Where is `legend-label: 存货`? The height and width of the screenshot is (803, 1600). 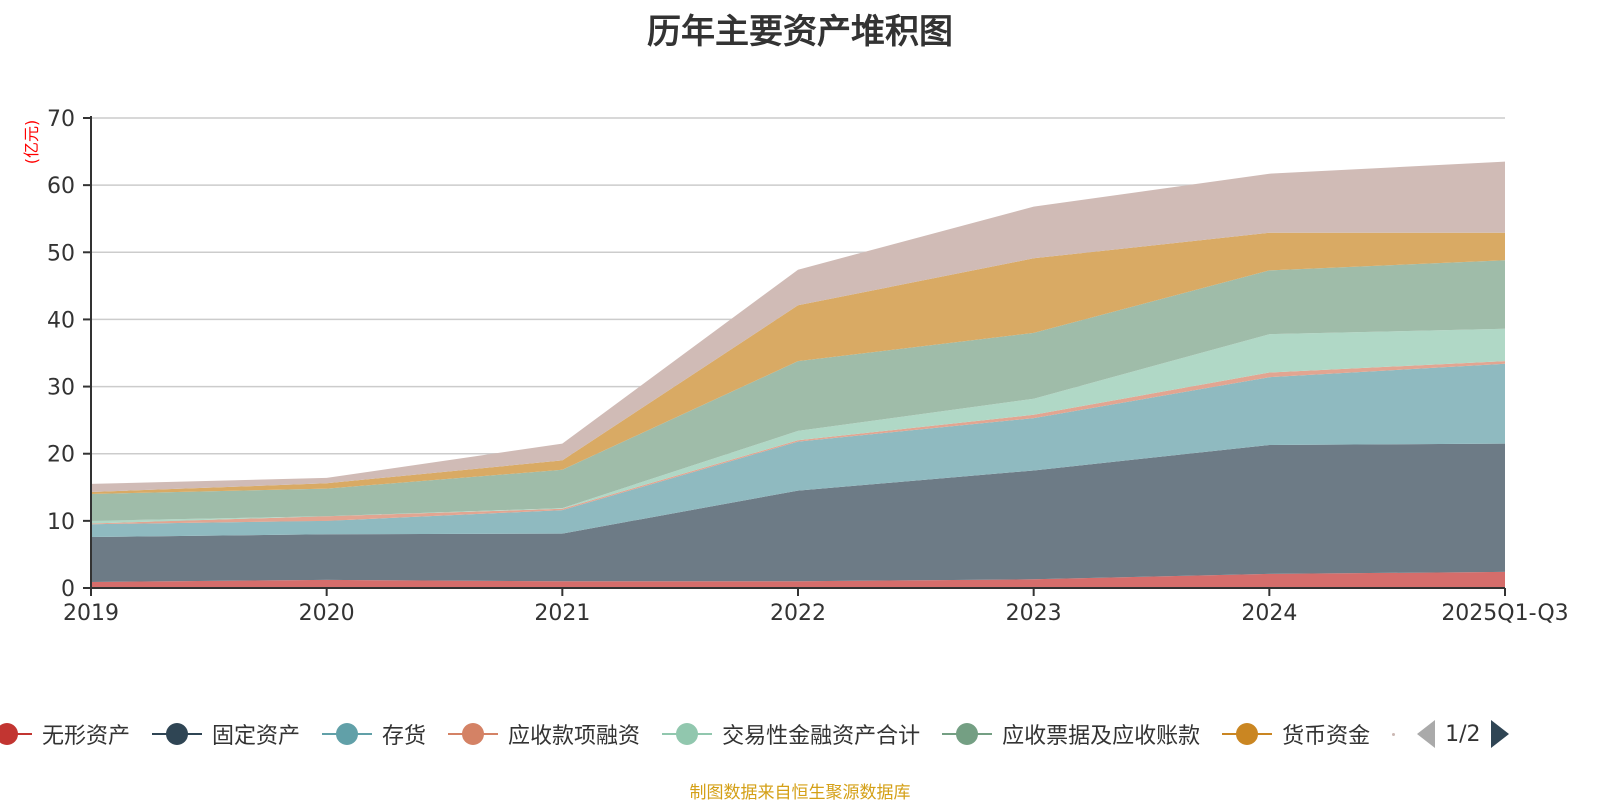
legend-label: 存货 is located at coordinates (404, 736).